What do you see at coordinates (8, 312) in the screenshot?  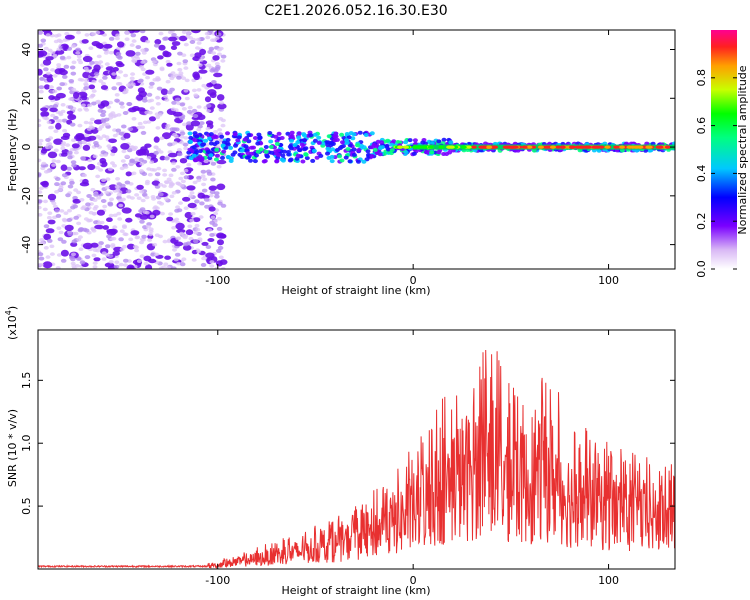 I see `snr-multiplier-exp: 4` at bounding box center [8, 312].